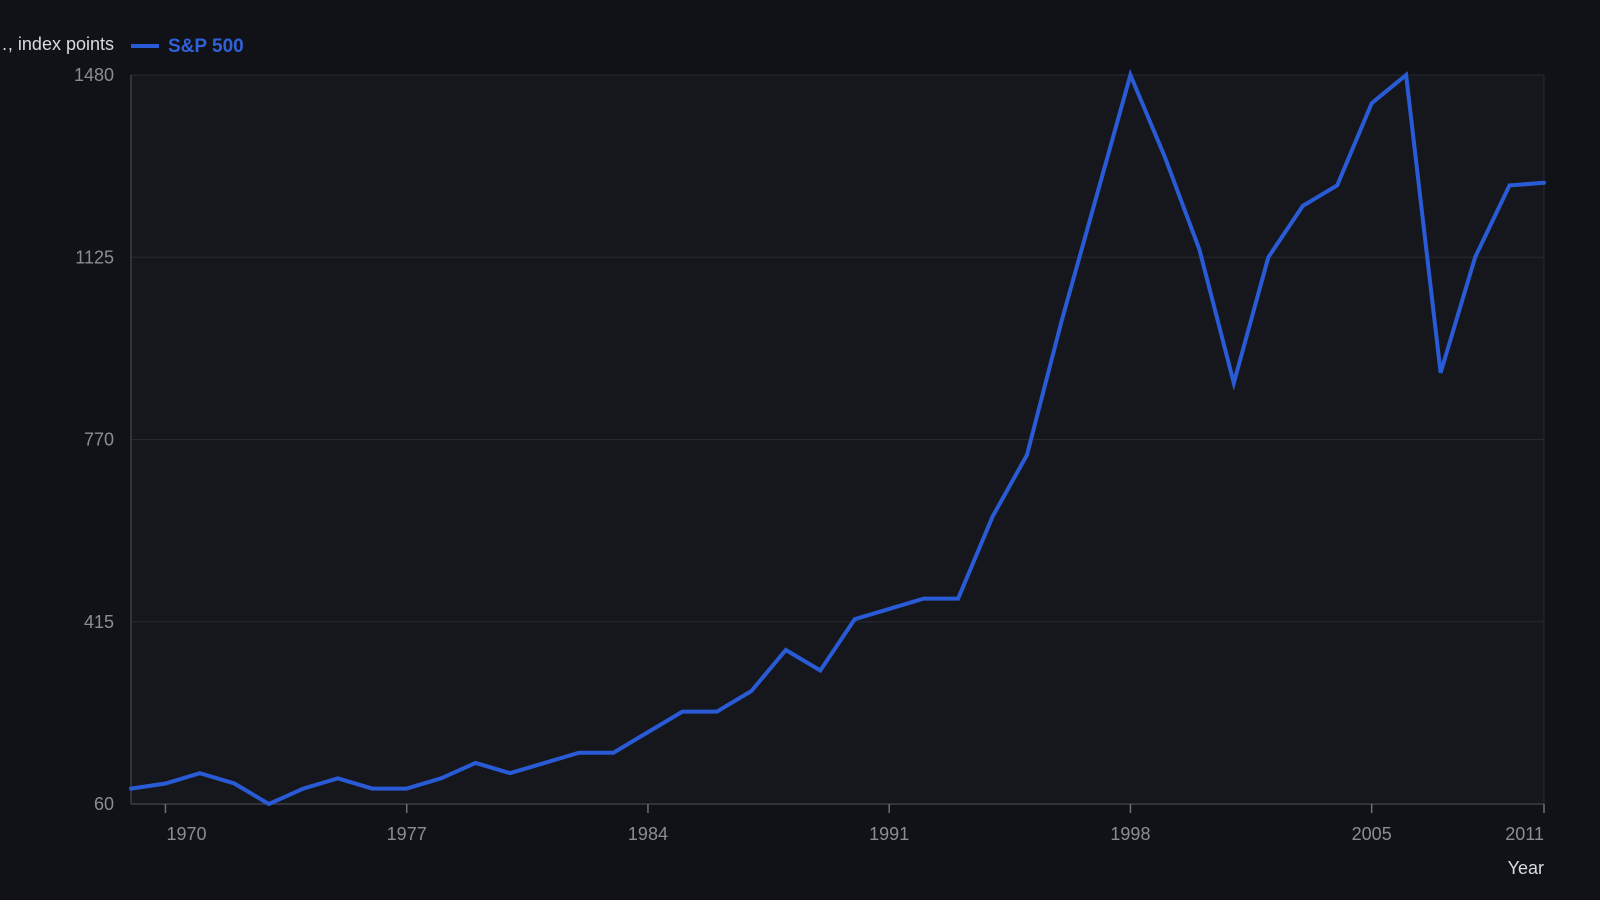  I want to click on x-tick-label: 1977, so click(407, 834).